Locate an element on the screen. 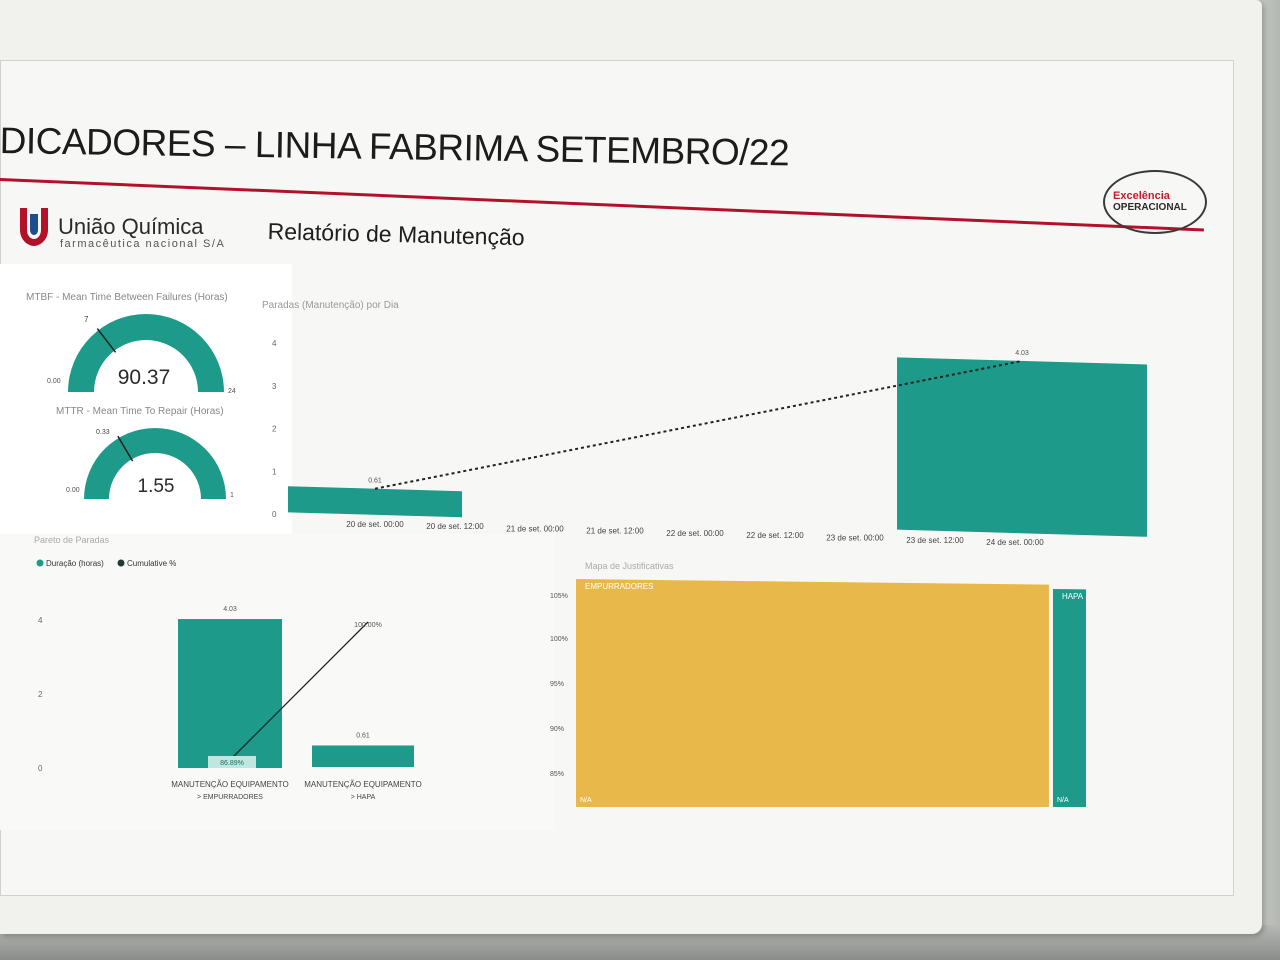 The width and height of the screenshot is (1280, 960). legend-cumulative-icon is located at coordinates (121, 563).